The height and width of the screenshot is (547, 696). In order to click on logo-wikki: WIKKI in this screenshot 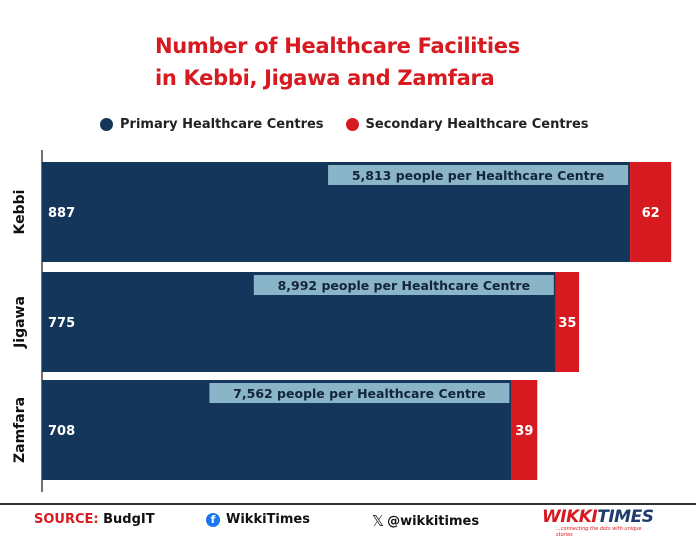, I will do `click(570, 517)`.